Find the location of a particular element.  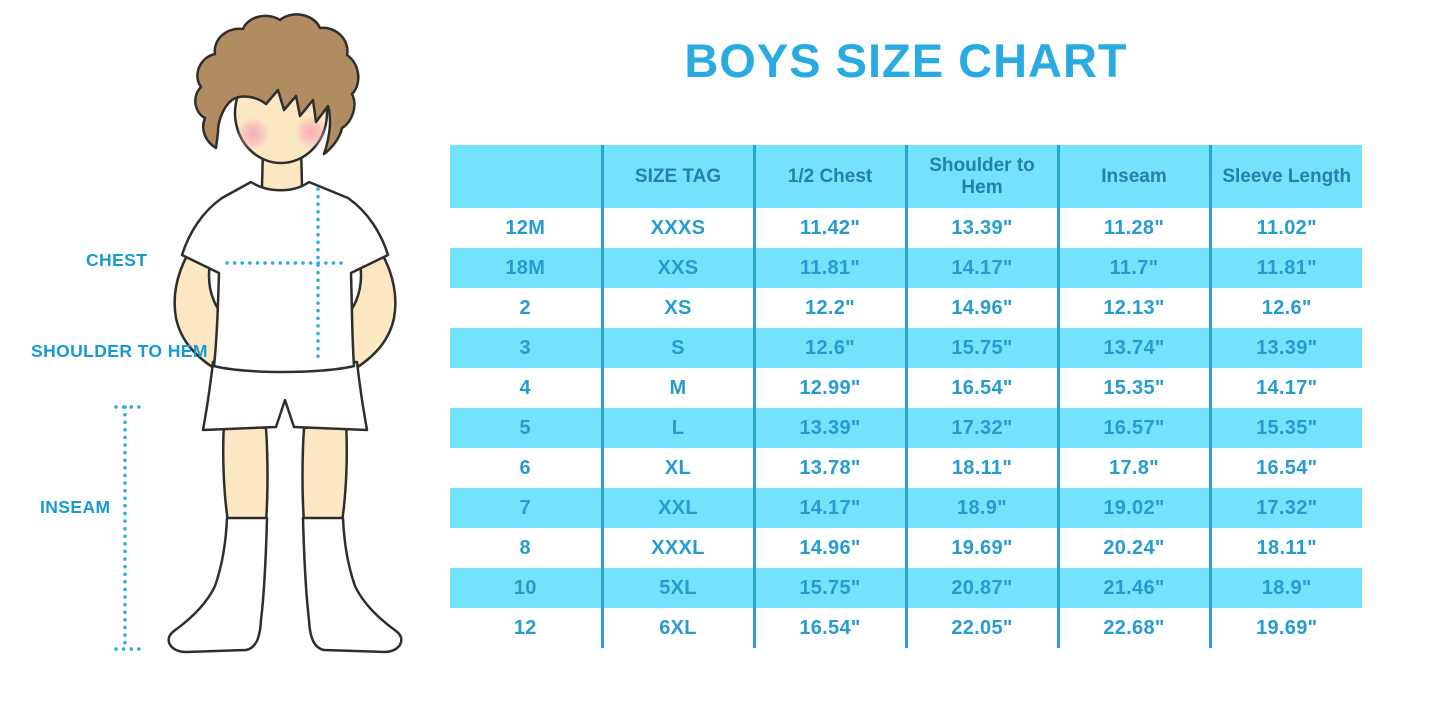

size-label-cell: 5 is located at coordinates (526, 428).